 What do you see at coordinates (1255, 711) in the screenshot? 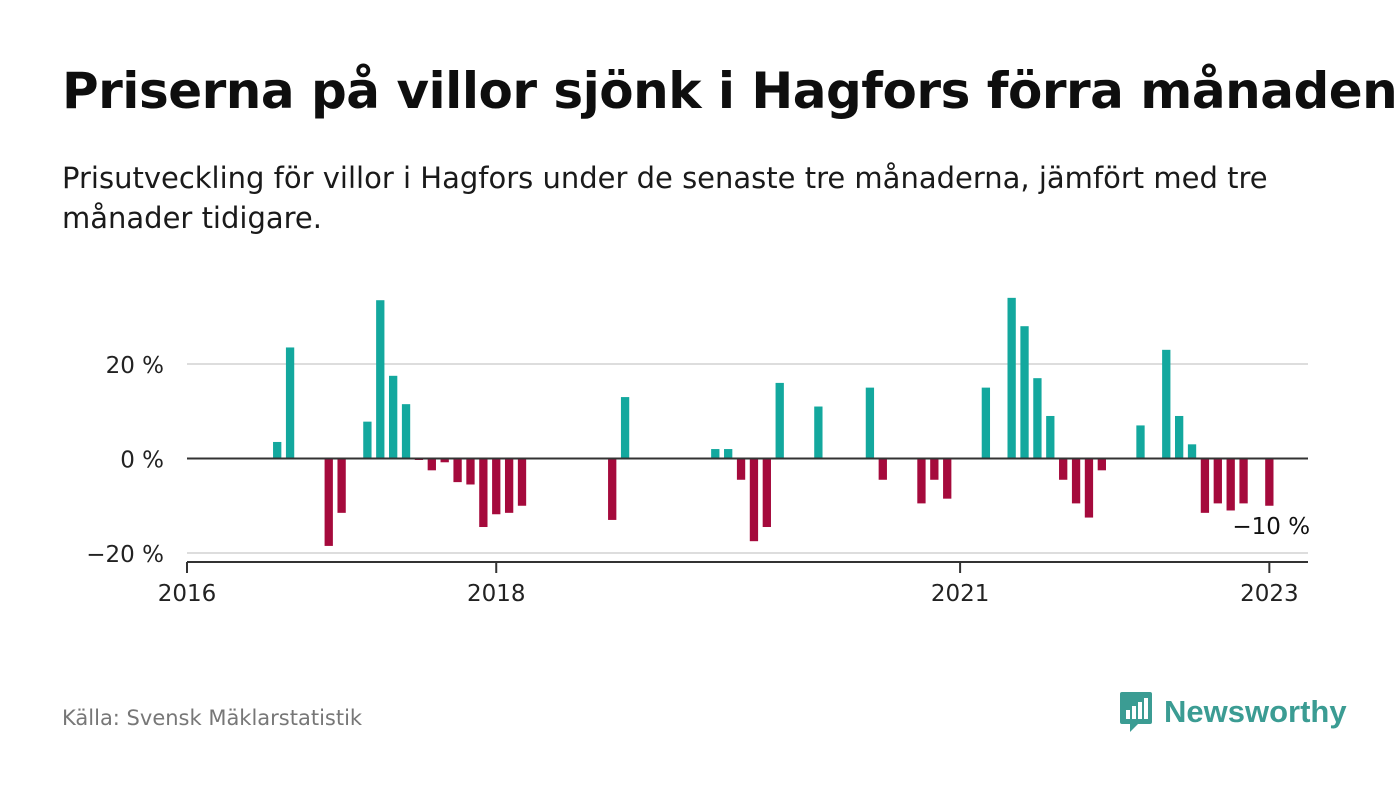
I see `brand-name: Newsworthy` at bounding box center [1255, 711].